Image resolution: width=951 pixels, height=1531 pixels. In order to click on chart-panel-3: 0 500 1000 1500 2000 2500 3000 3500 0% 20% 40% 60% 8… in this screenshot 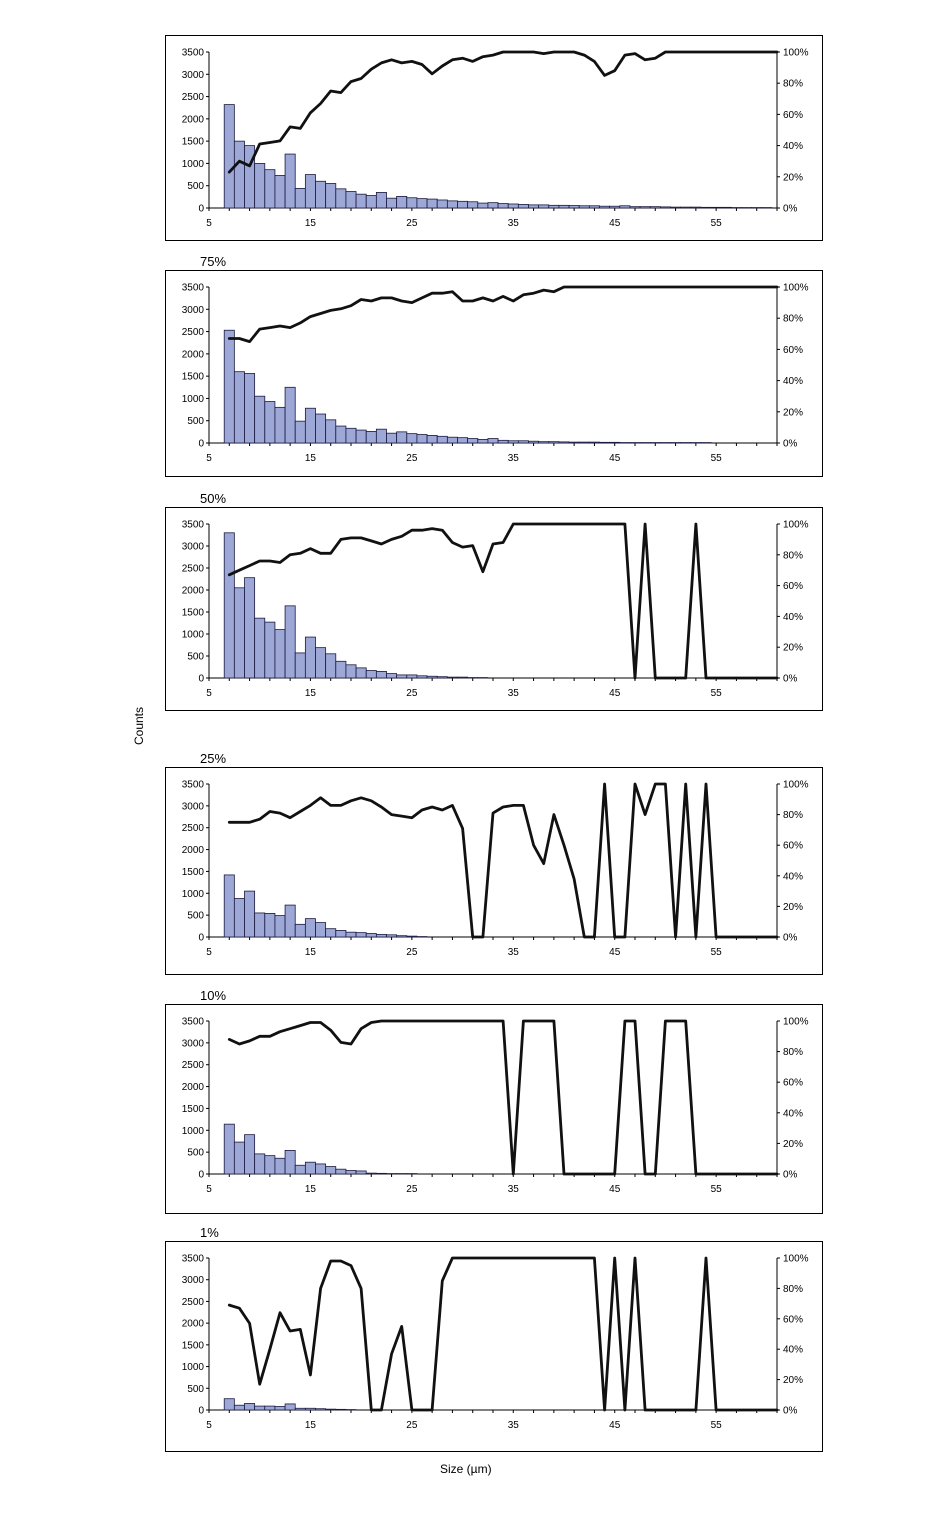, I will do `click(494, 609)`.